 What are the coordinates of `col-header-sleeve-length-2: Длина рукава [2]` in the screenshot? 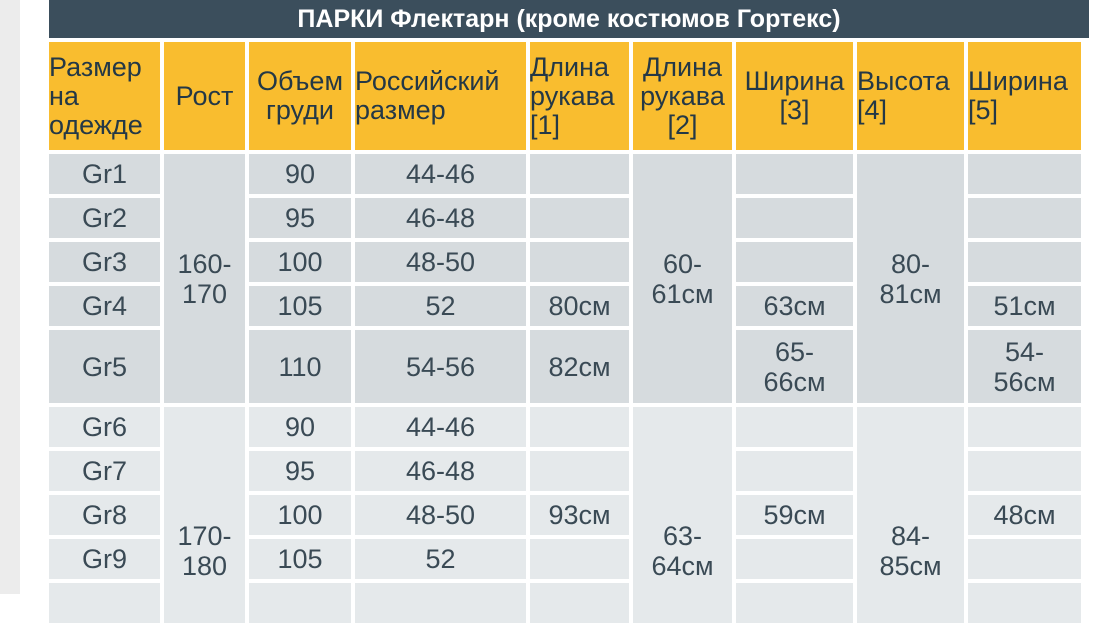 It's located at (682, 96).